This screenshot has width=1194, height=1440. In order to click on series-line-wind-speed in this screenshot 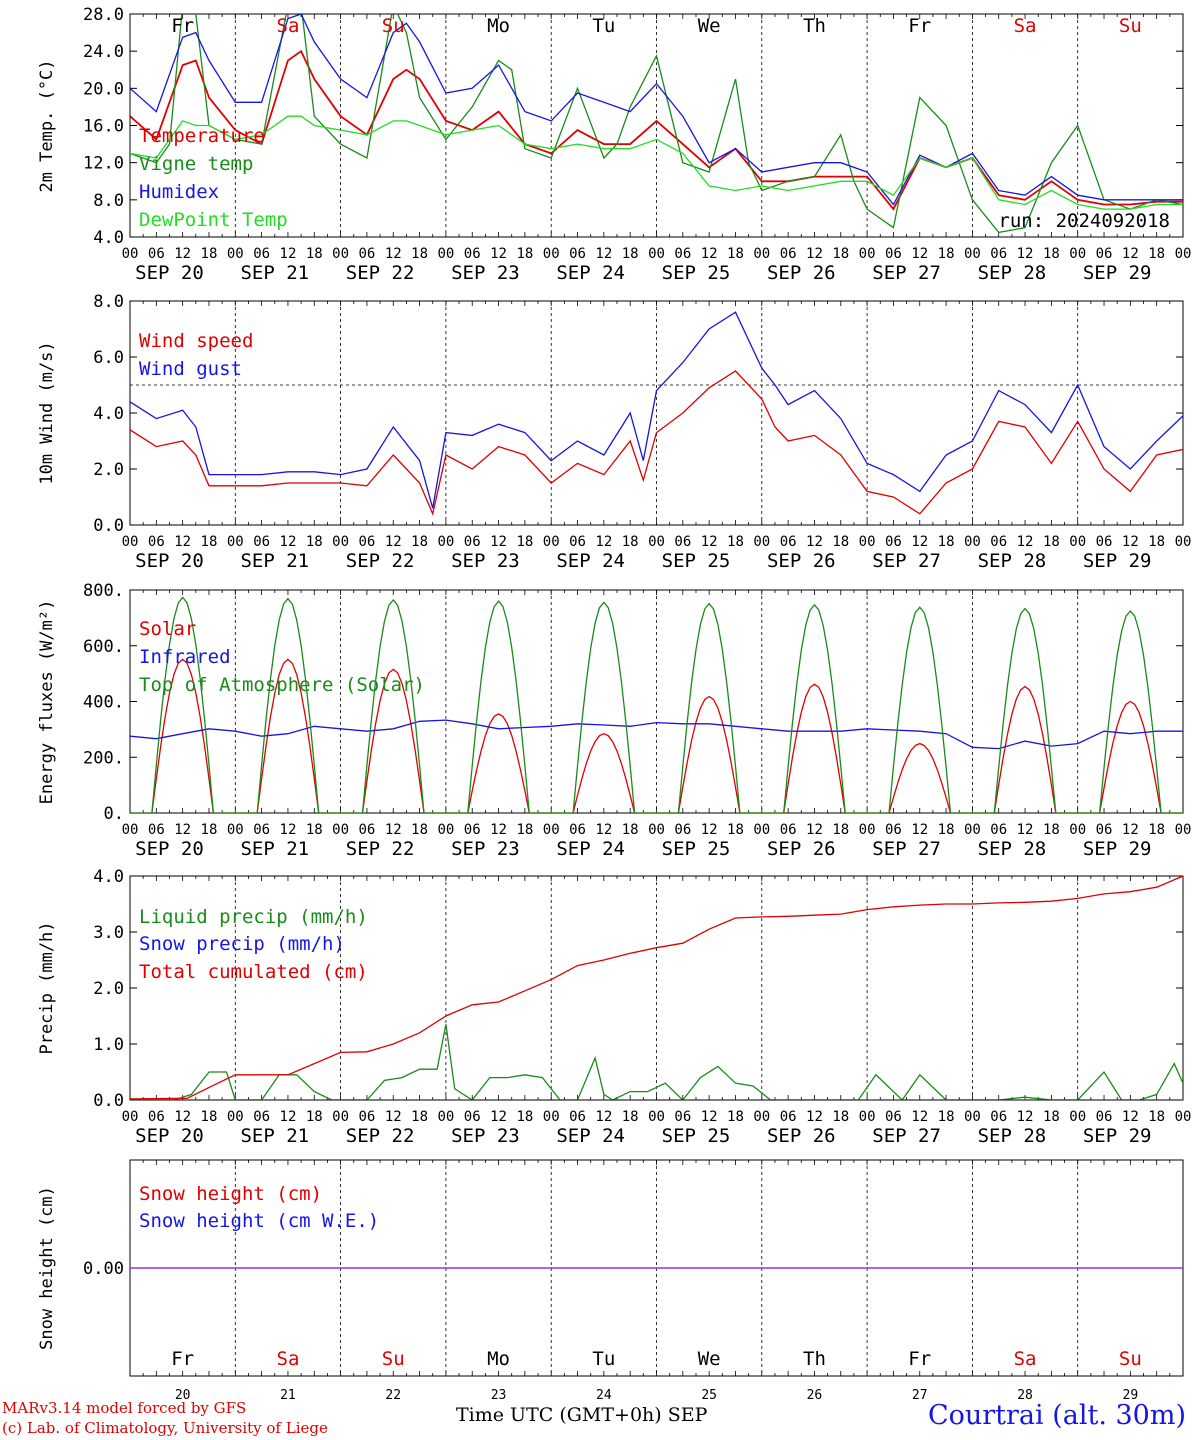, I will do `click(656, 443)`.